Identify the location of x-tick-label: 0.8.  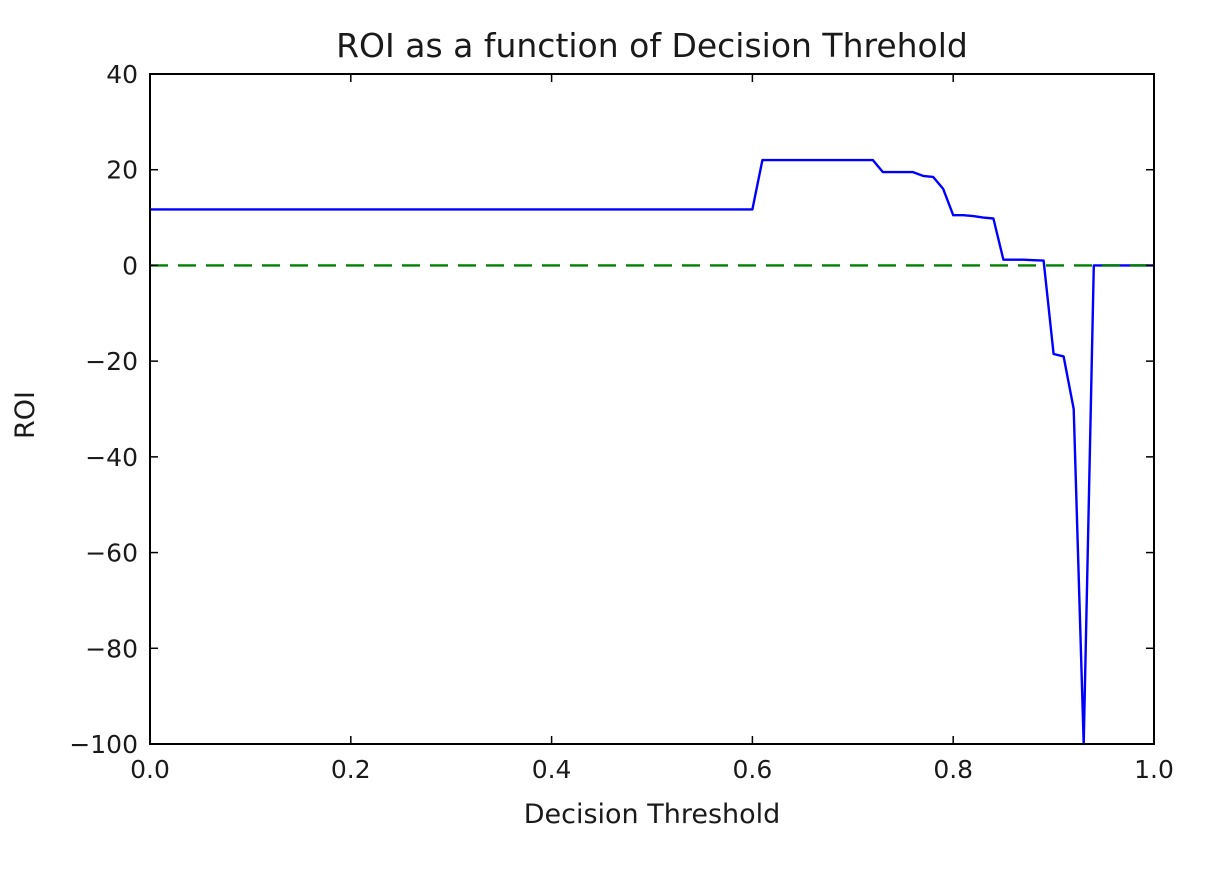
(953, 769).